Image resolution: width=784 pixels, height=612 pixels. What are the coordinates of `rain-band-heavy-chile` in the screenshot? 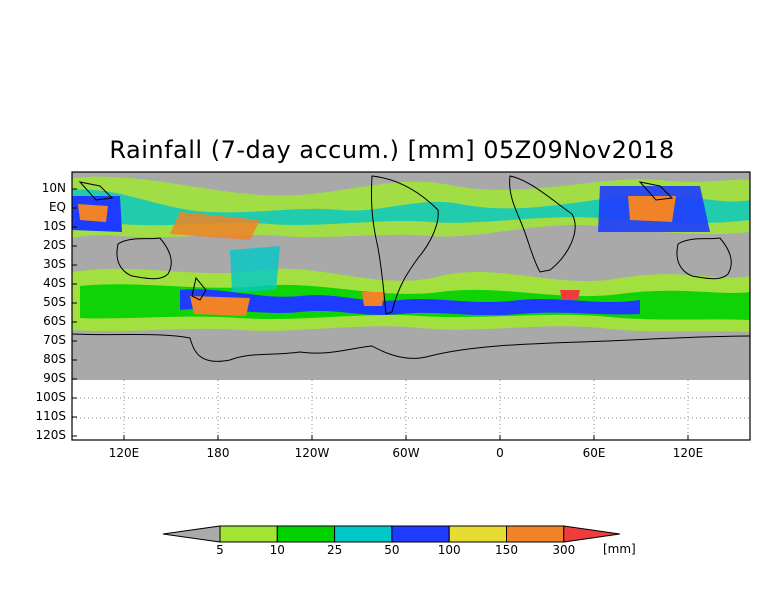 It's located at (373, 299).